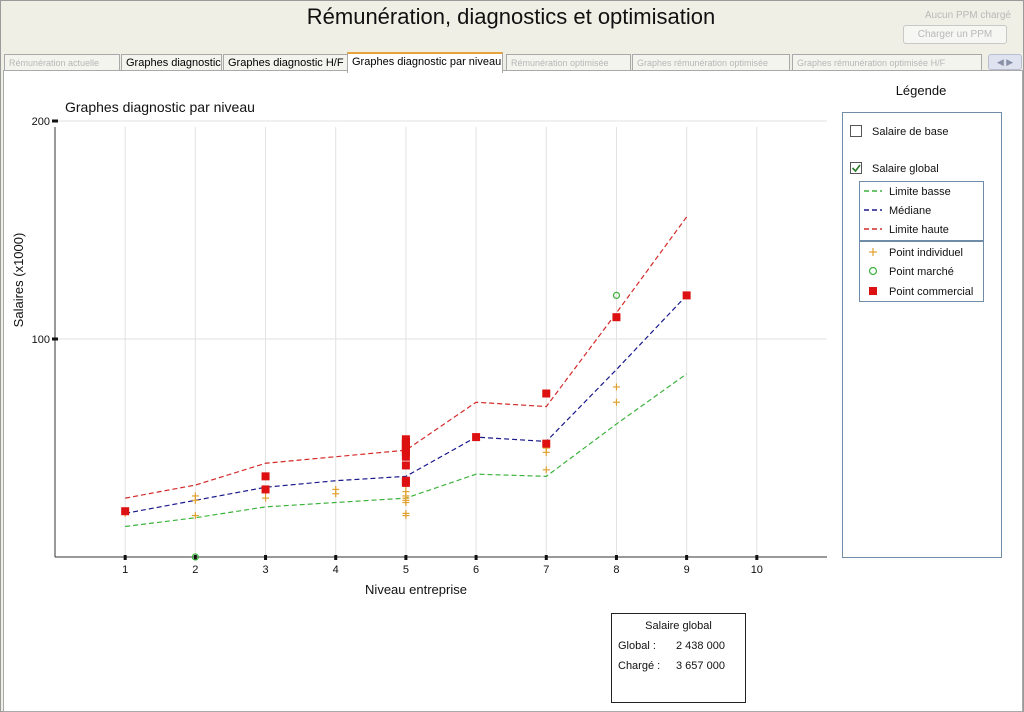  Describe the element at coordinates (955, 34) in the screenshot. I see `load-ppm-button: Charger un PPM` at that location.